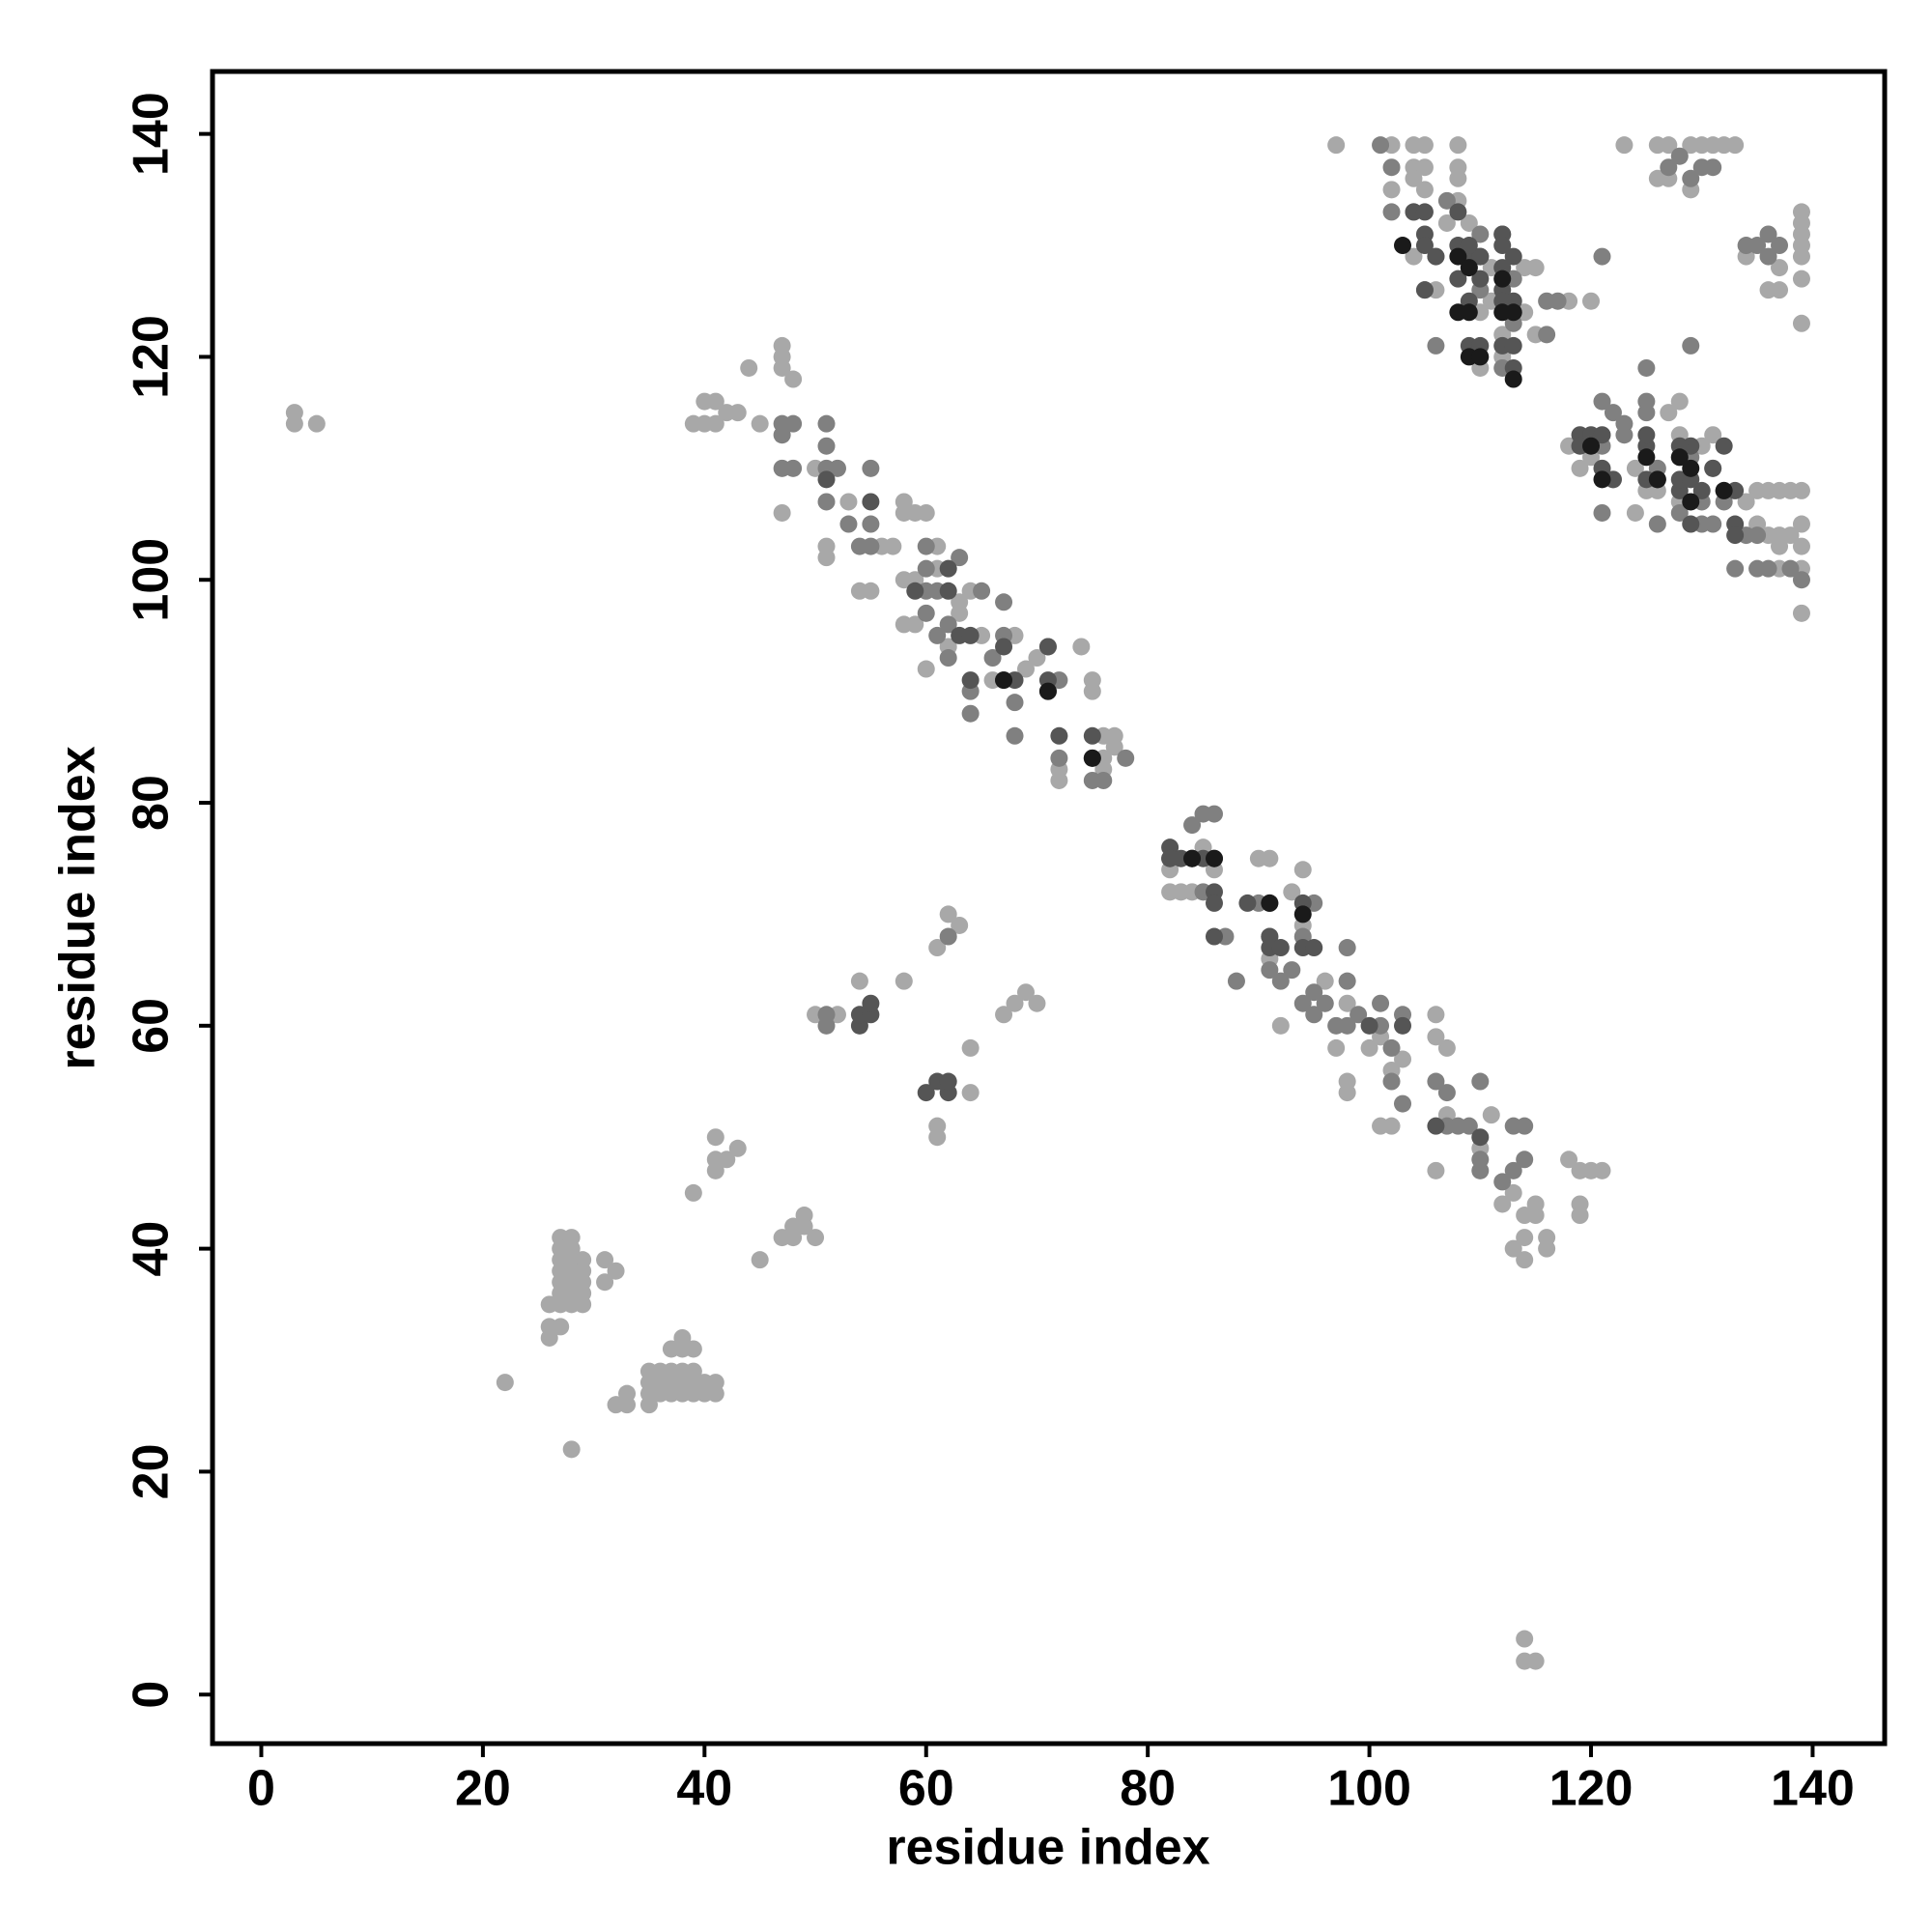  Describe the element at coordinates (152, 1472) in the screenshot. I see `y-tick-label: 20` at that location.